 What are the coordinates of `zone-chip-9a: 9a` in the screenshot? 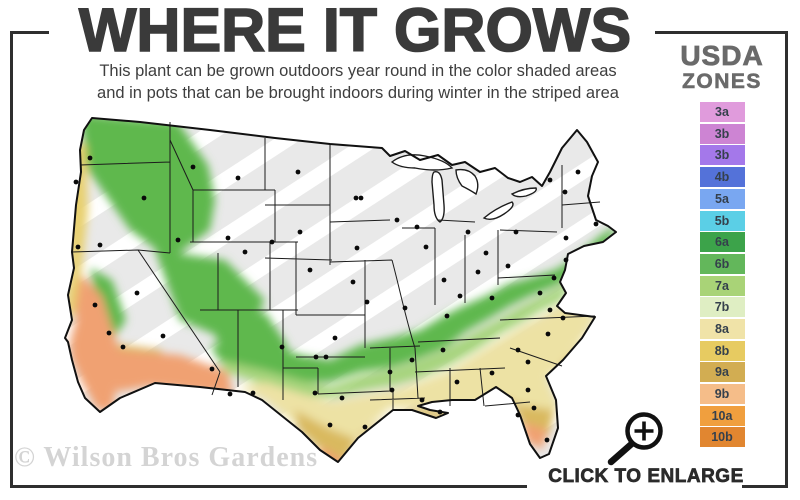 It's located at (722, 372).